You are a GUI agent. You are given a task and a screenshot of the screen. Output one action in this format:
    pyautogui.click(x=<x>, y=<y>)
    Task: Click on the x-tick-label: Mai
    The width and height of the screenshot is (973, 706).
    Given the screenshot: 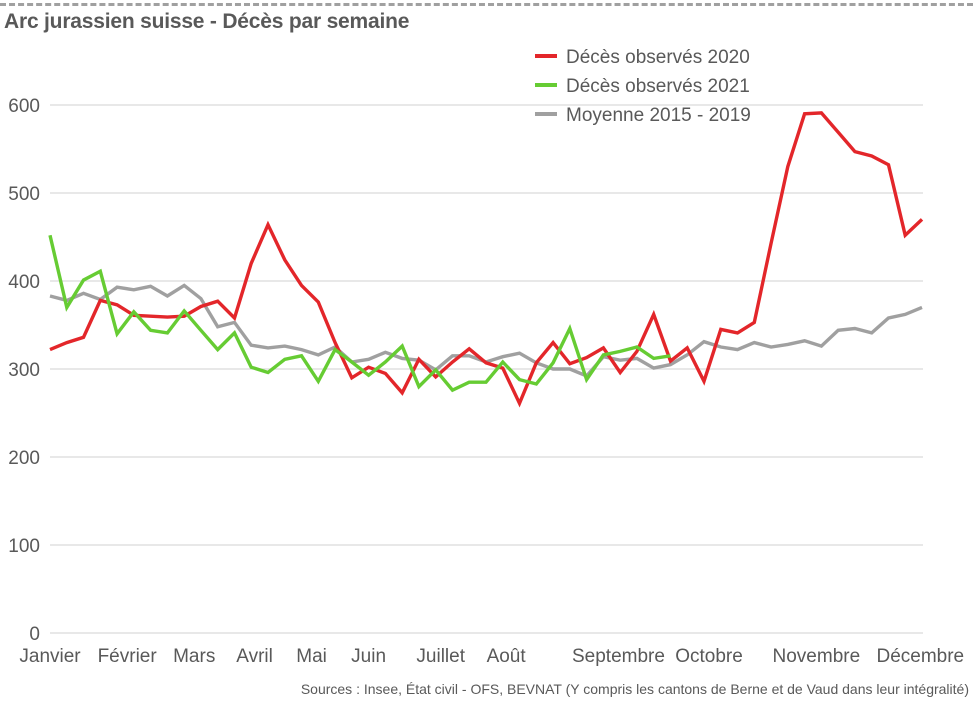 What is the action you would take?
    pyautogui.click(x=311, y=656)
    